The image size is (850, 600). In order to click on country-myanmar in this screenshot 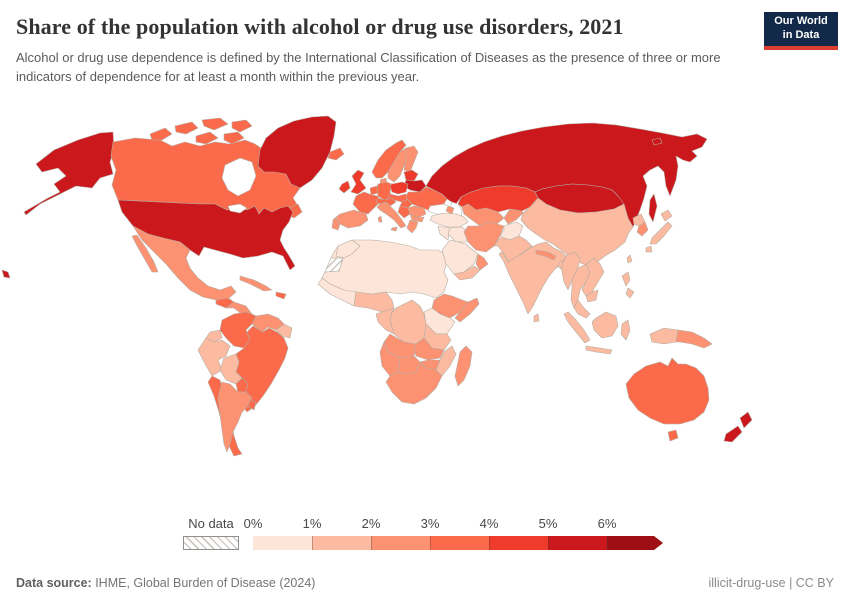, I will do `click(571, 271)`.